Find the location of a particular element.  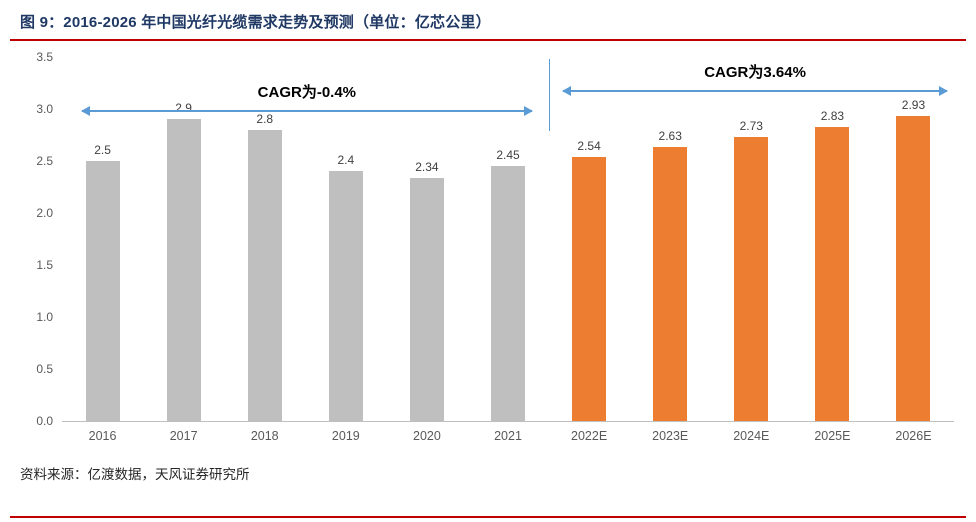

double-arrow-forecast is located at coordinates (755, 91).